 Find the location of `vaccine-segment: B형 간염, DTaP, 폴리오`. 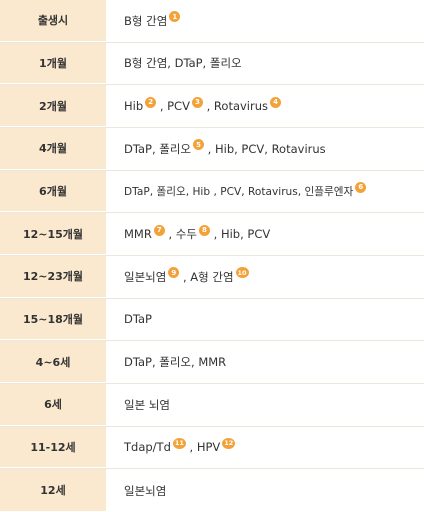

vaccine-segment: B형 간염, DTaP, 폴리오 is located at coordinates (183, 63).